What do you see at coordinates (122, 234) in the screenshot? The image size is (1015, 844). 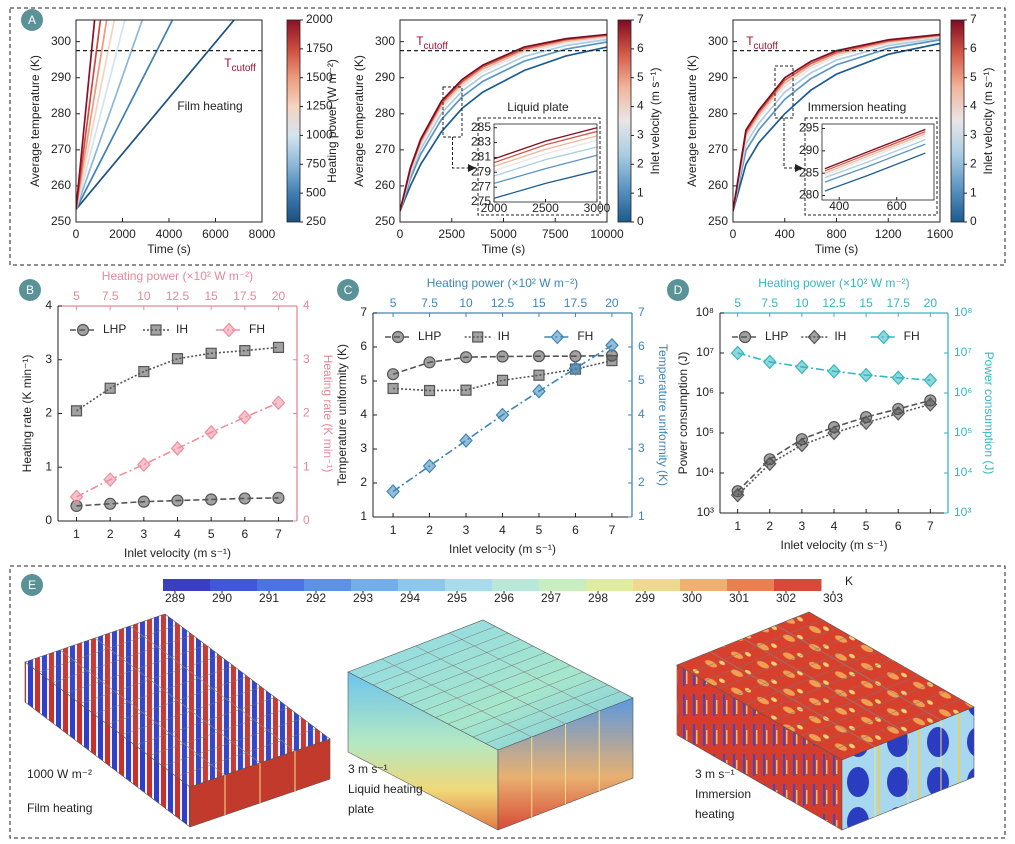 I see `x-tick-label: 2000` at bounding box center [122, 234].